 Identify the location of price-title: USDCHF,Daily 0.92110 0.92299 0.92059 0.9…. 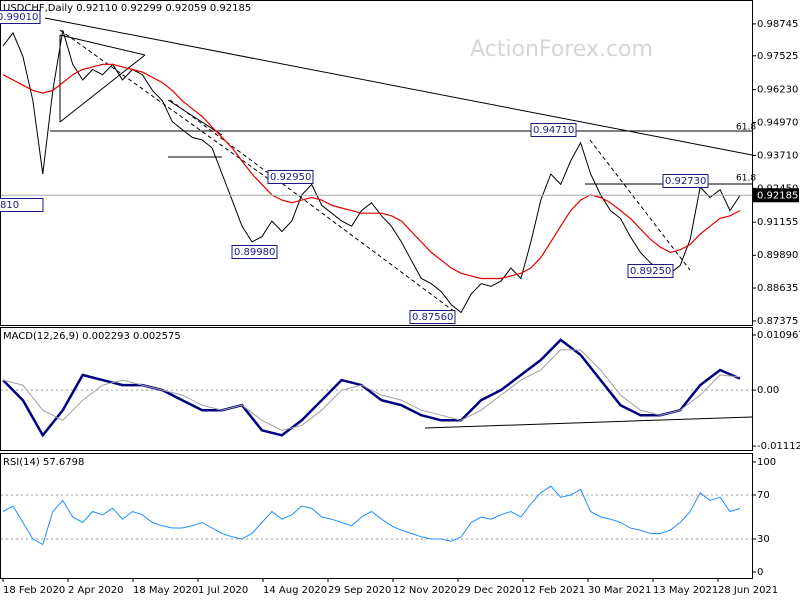
(127, 8).